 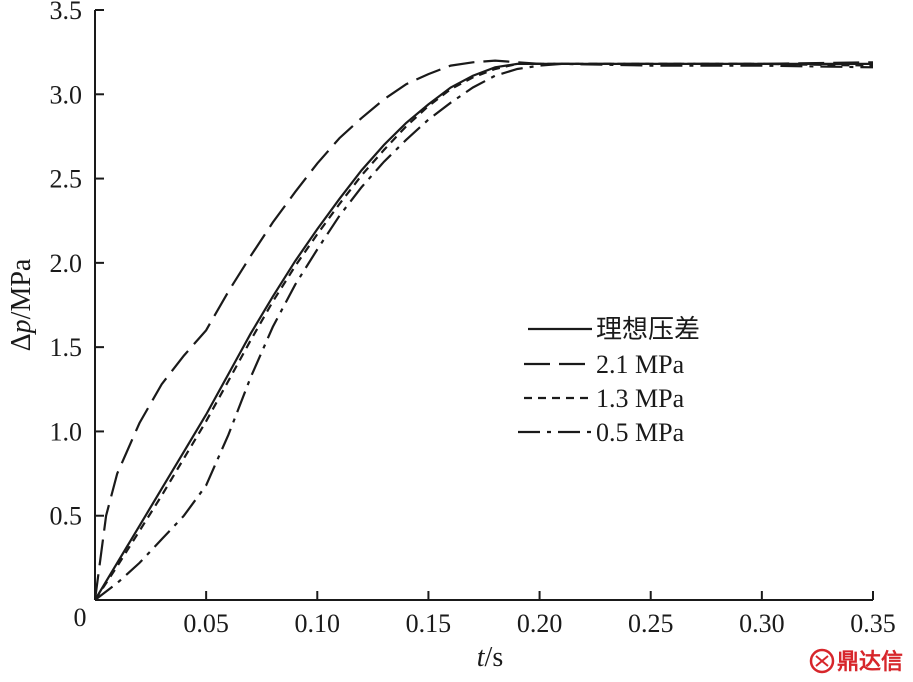 I want to click on y-tick-label: 0.5, so click(x=66, y=516).